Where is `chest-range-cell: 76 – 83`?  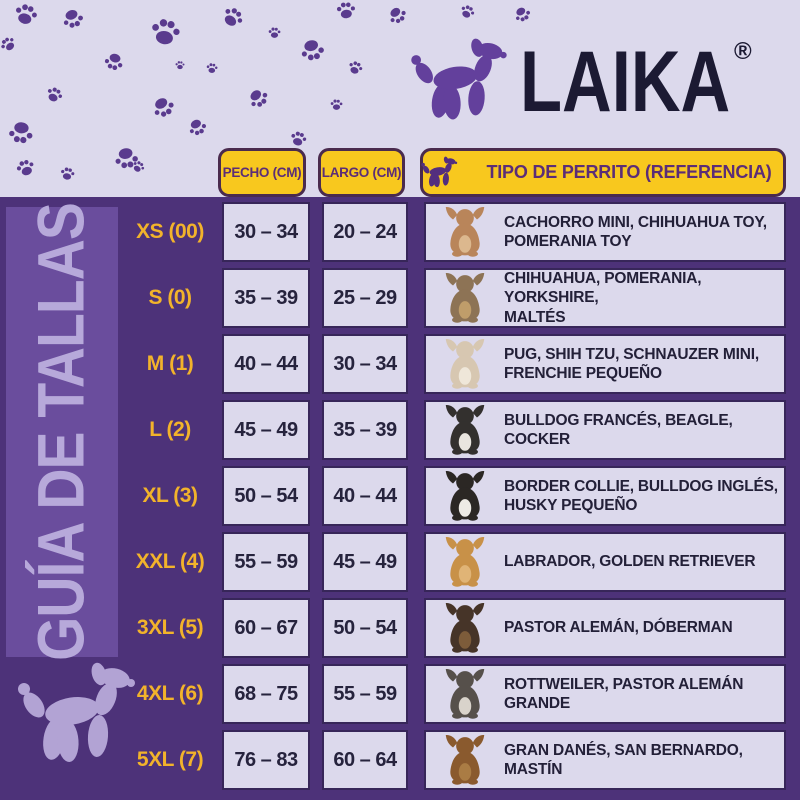
chest-range-cell: 76 – 83 is located at coordinates (266, 760).